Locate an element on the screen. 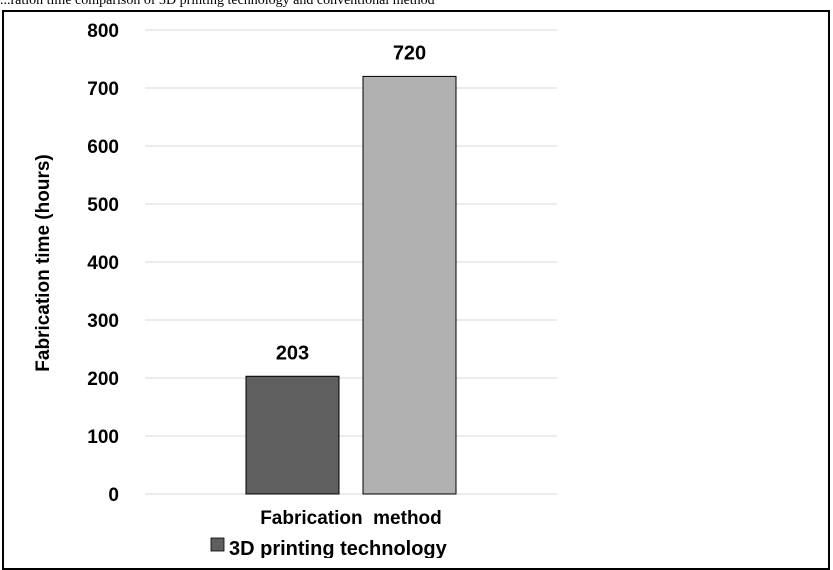  y-tick-label: 0 is located at coordinates (113, 495).